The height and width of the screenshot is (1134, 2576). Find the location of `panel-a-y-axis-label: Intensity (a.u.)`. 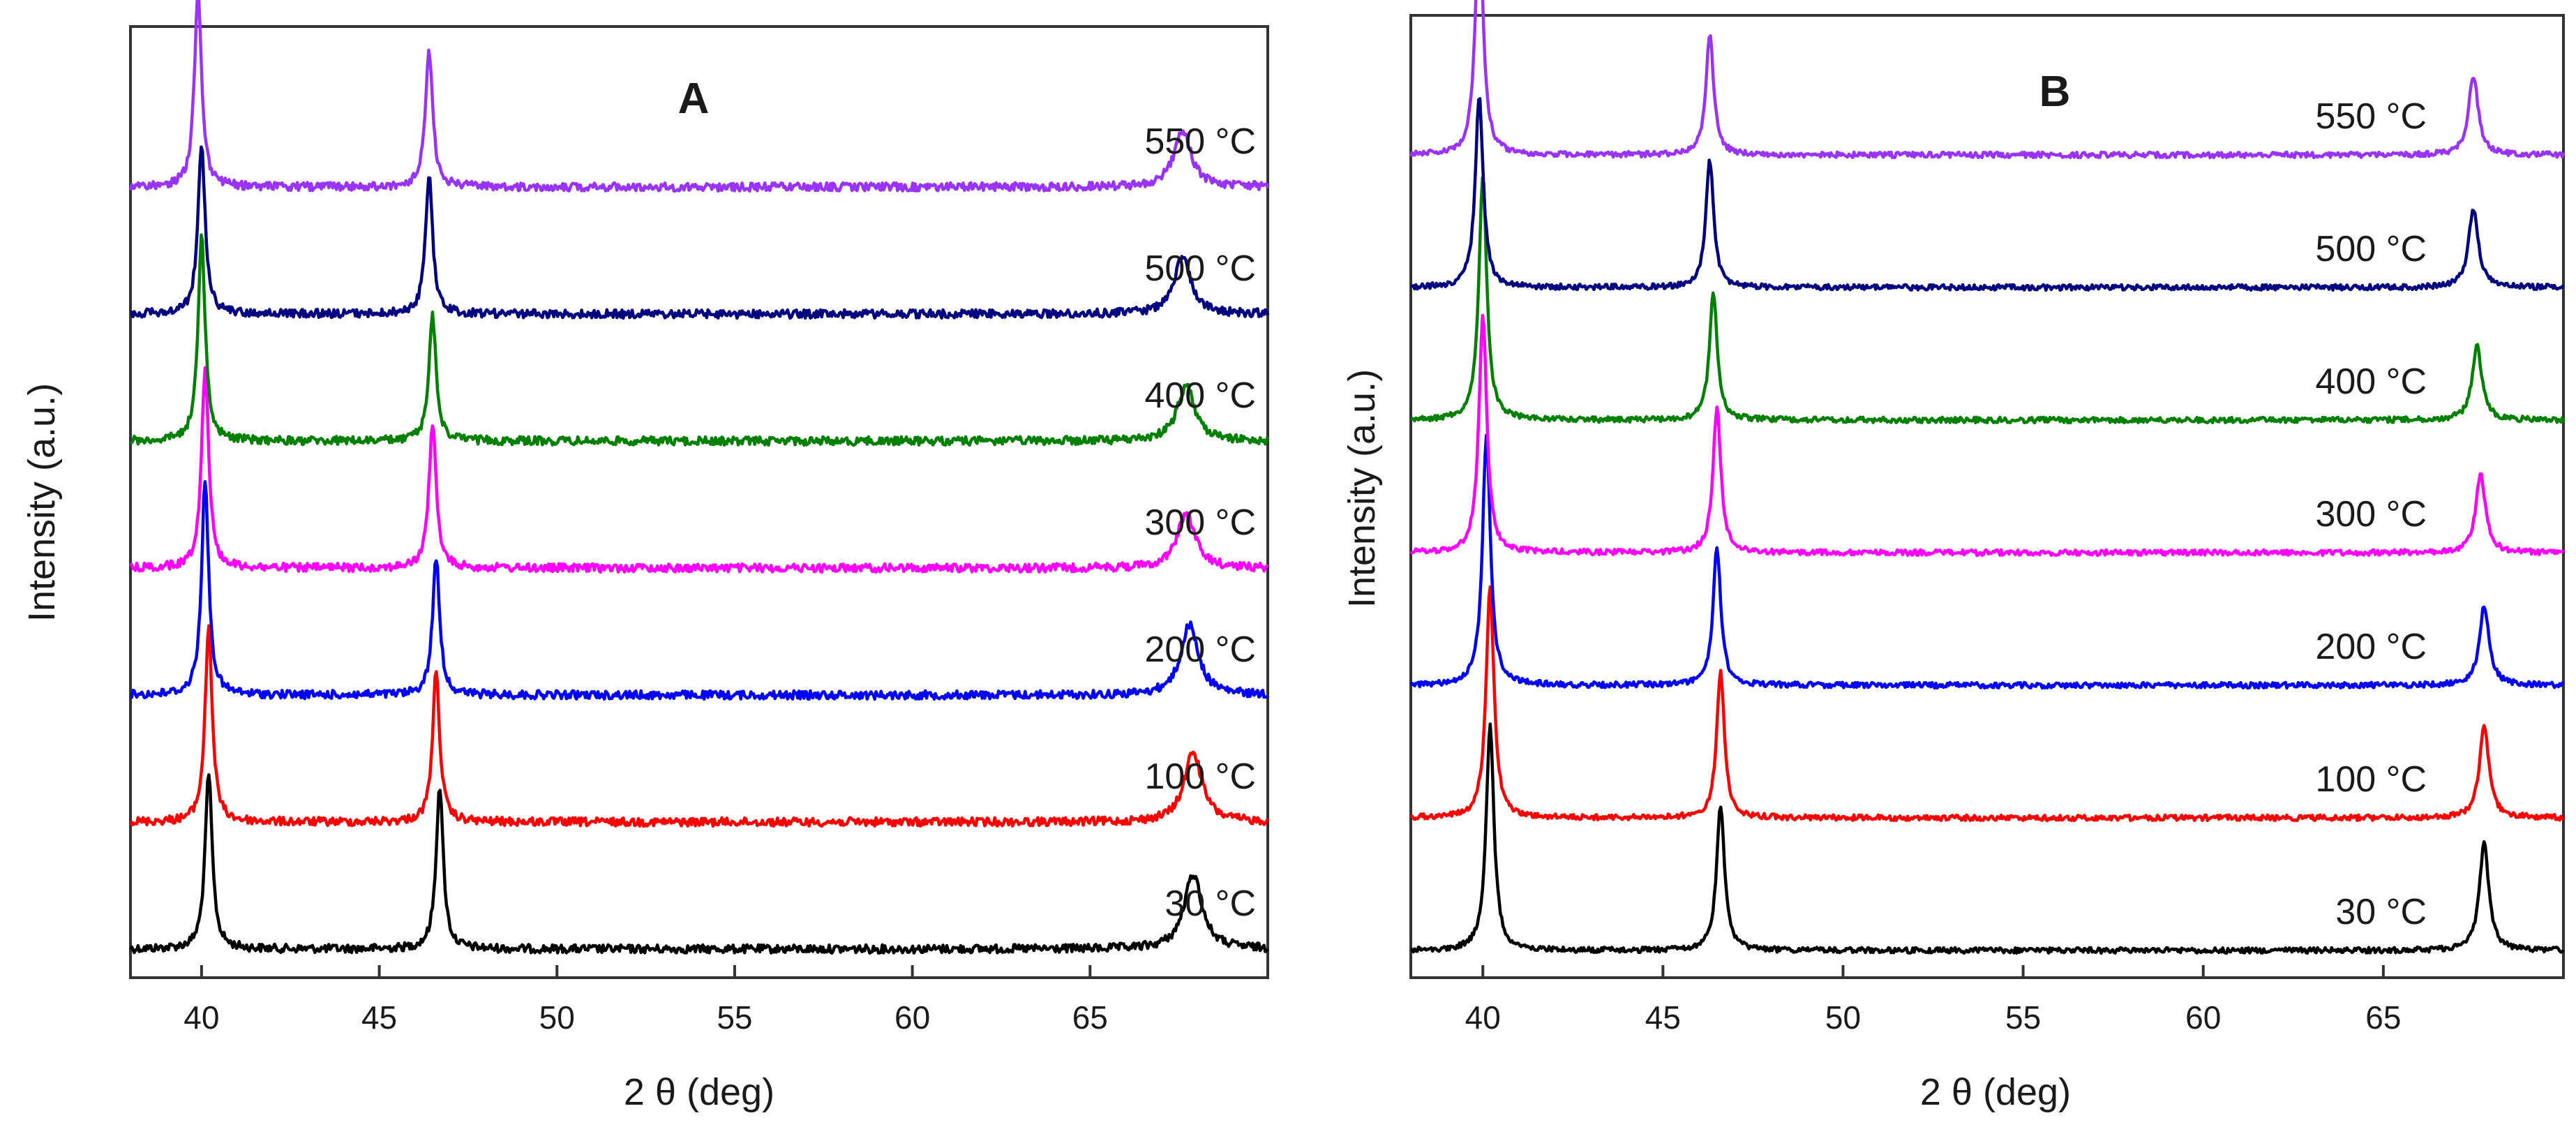

panel-a-y-axis-label: Intensity (a.u.) is located at coordinates (42, 502).